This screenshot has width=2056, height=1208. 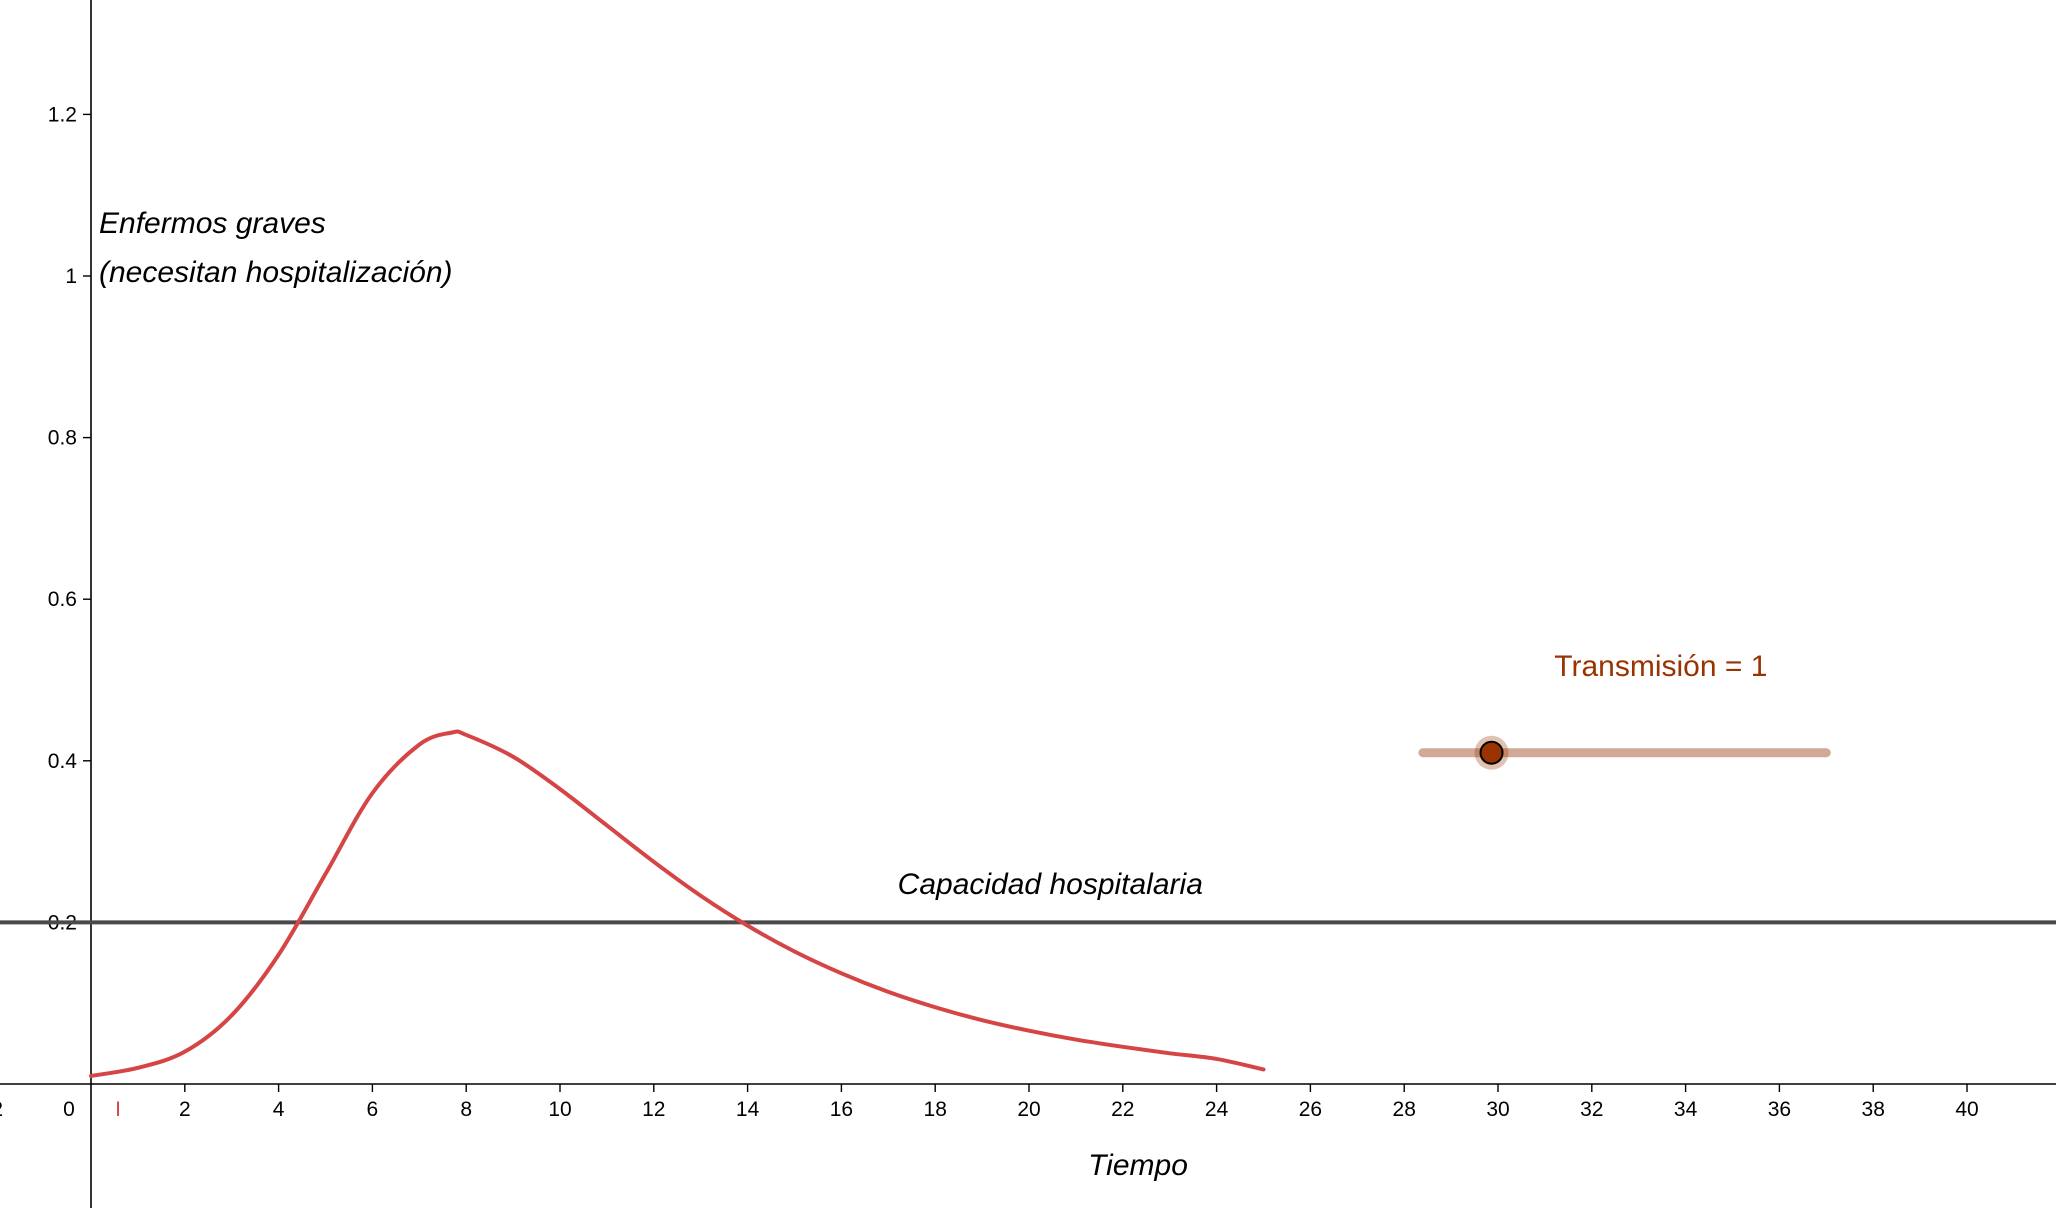 I want to click on capacity-label: Capacidad hospitalaria, so click(x=1050, y=884).